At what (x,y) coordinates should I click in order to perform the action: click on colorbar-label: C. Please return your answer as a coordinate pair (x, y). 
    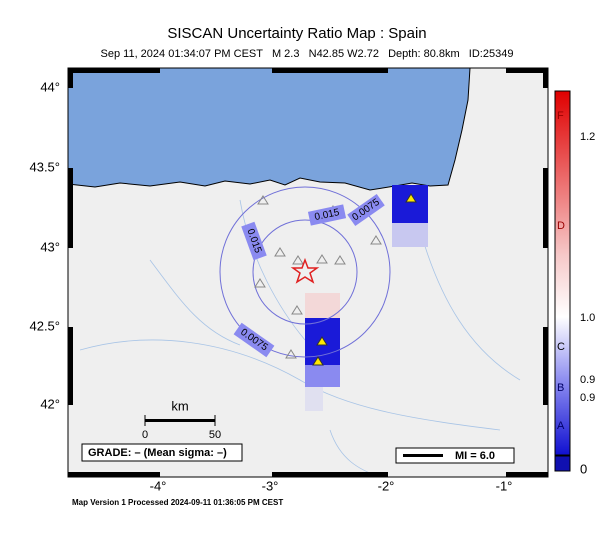
    Looking at the image, I should click on (561, 347).